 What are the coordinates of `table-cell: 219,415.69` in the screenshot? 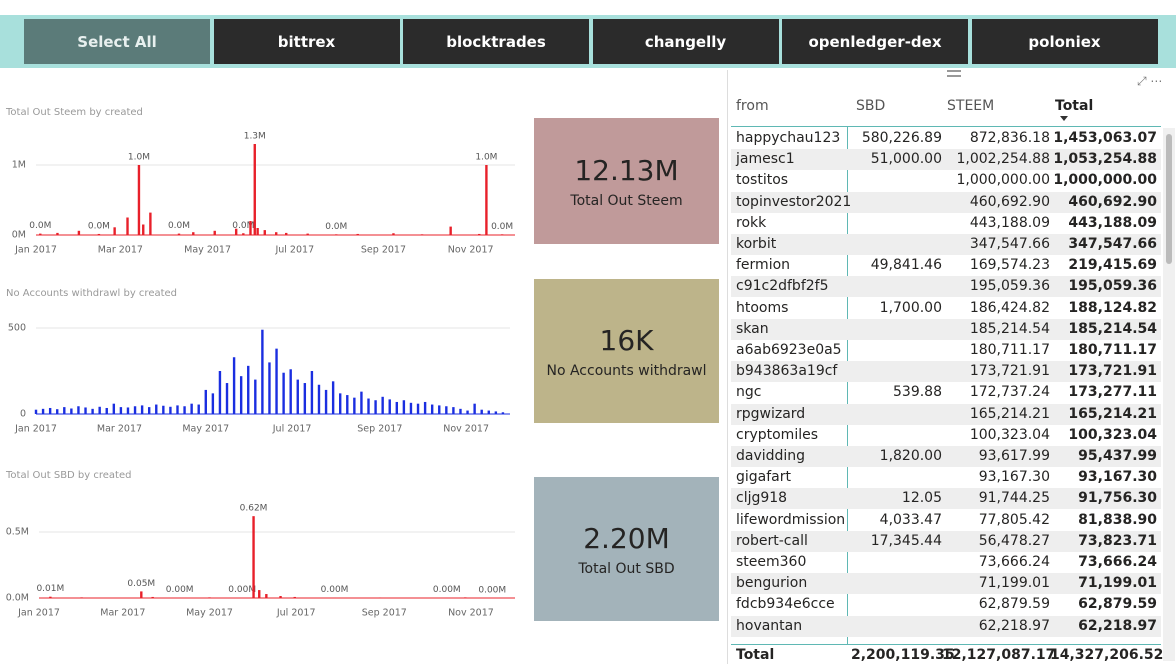 It's located at (1112, 265).